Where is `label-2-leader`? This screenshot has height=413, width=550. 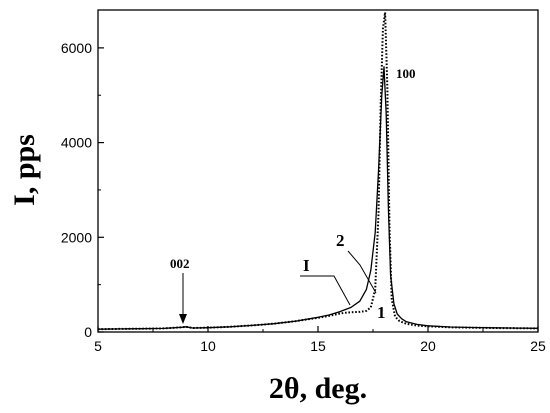 label-2-leader is located at coordinates (362, 272).